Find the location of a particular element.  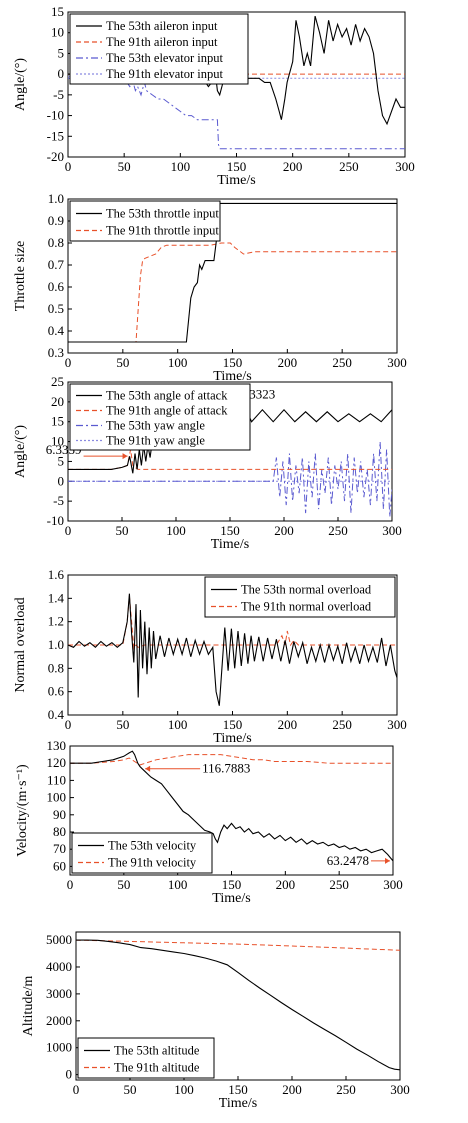

panel-1-legend-label-1: The 53th aileron input is located at coordinates (162, 26).